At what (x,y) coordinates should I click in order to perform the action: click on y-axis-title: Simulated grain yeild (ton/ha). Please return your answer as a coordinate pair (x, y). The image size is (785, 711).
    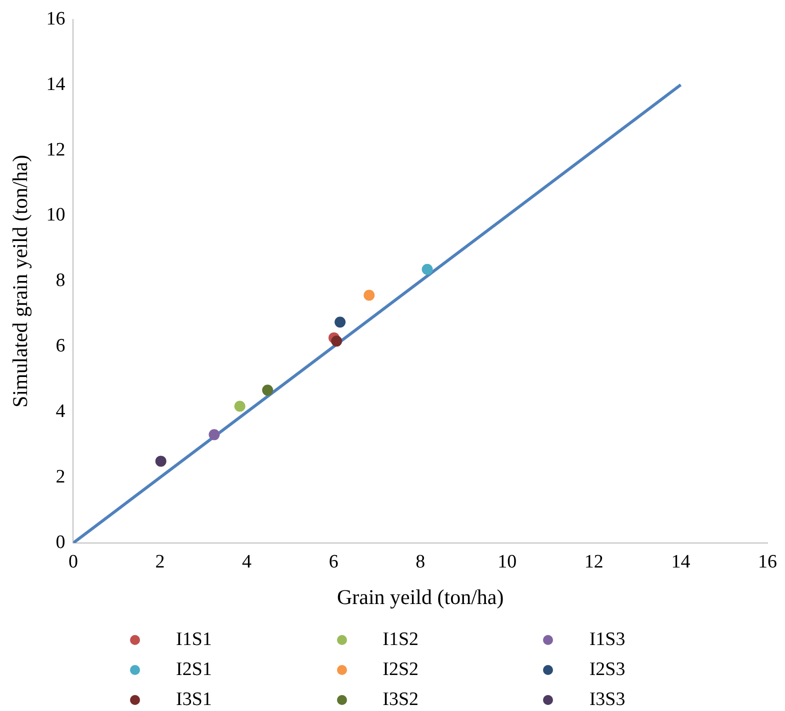
    Looking at the image, I should click on (20, 281).